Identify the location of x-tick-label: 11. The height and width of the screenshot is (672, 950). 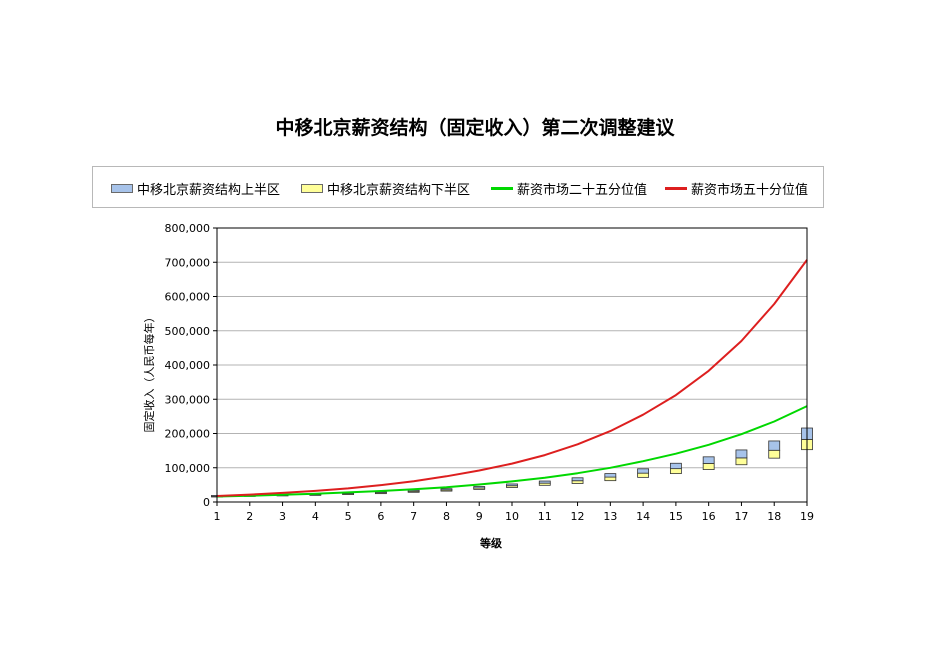
(545, 516).